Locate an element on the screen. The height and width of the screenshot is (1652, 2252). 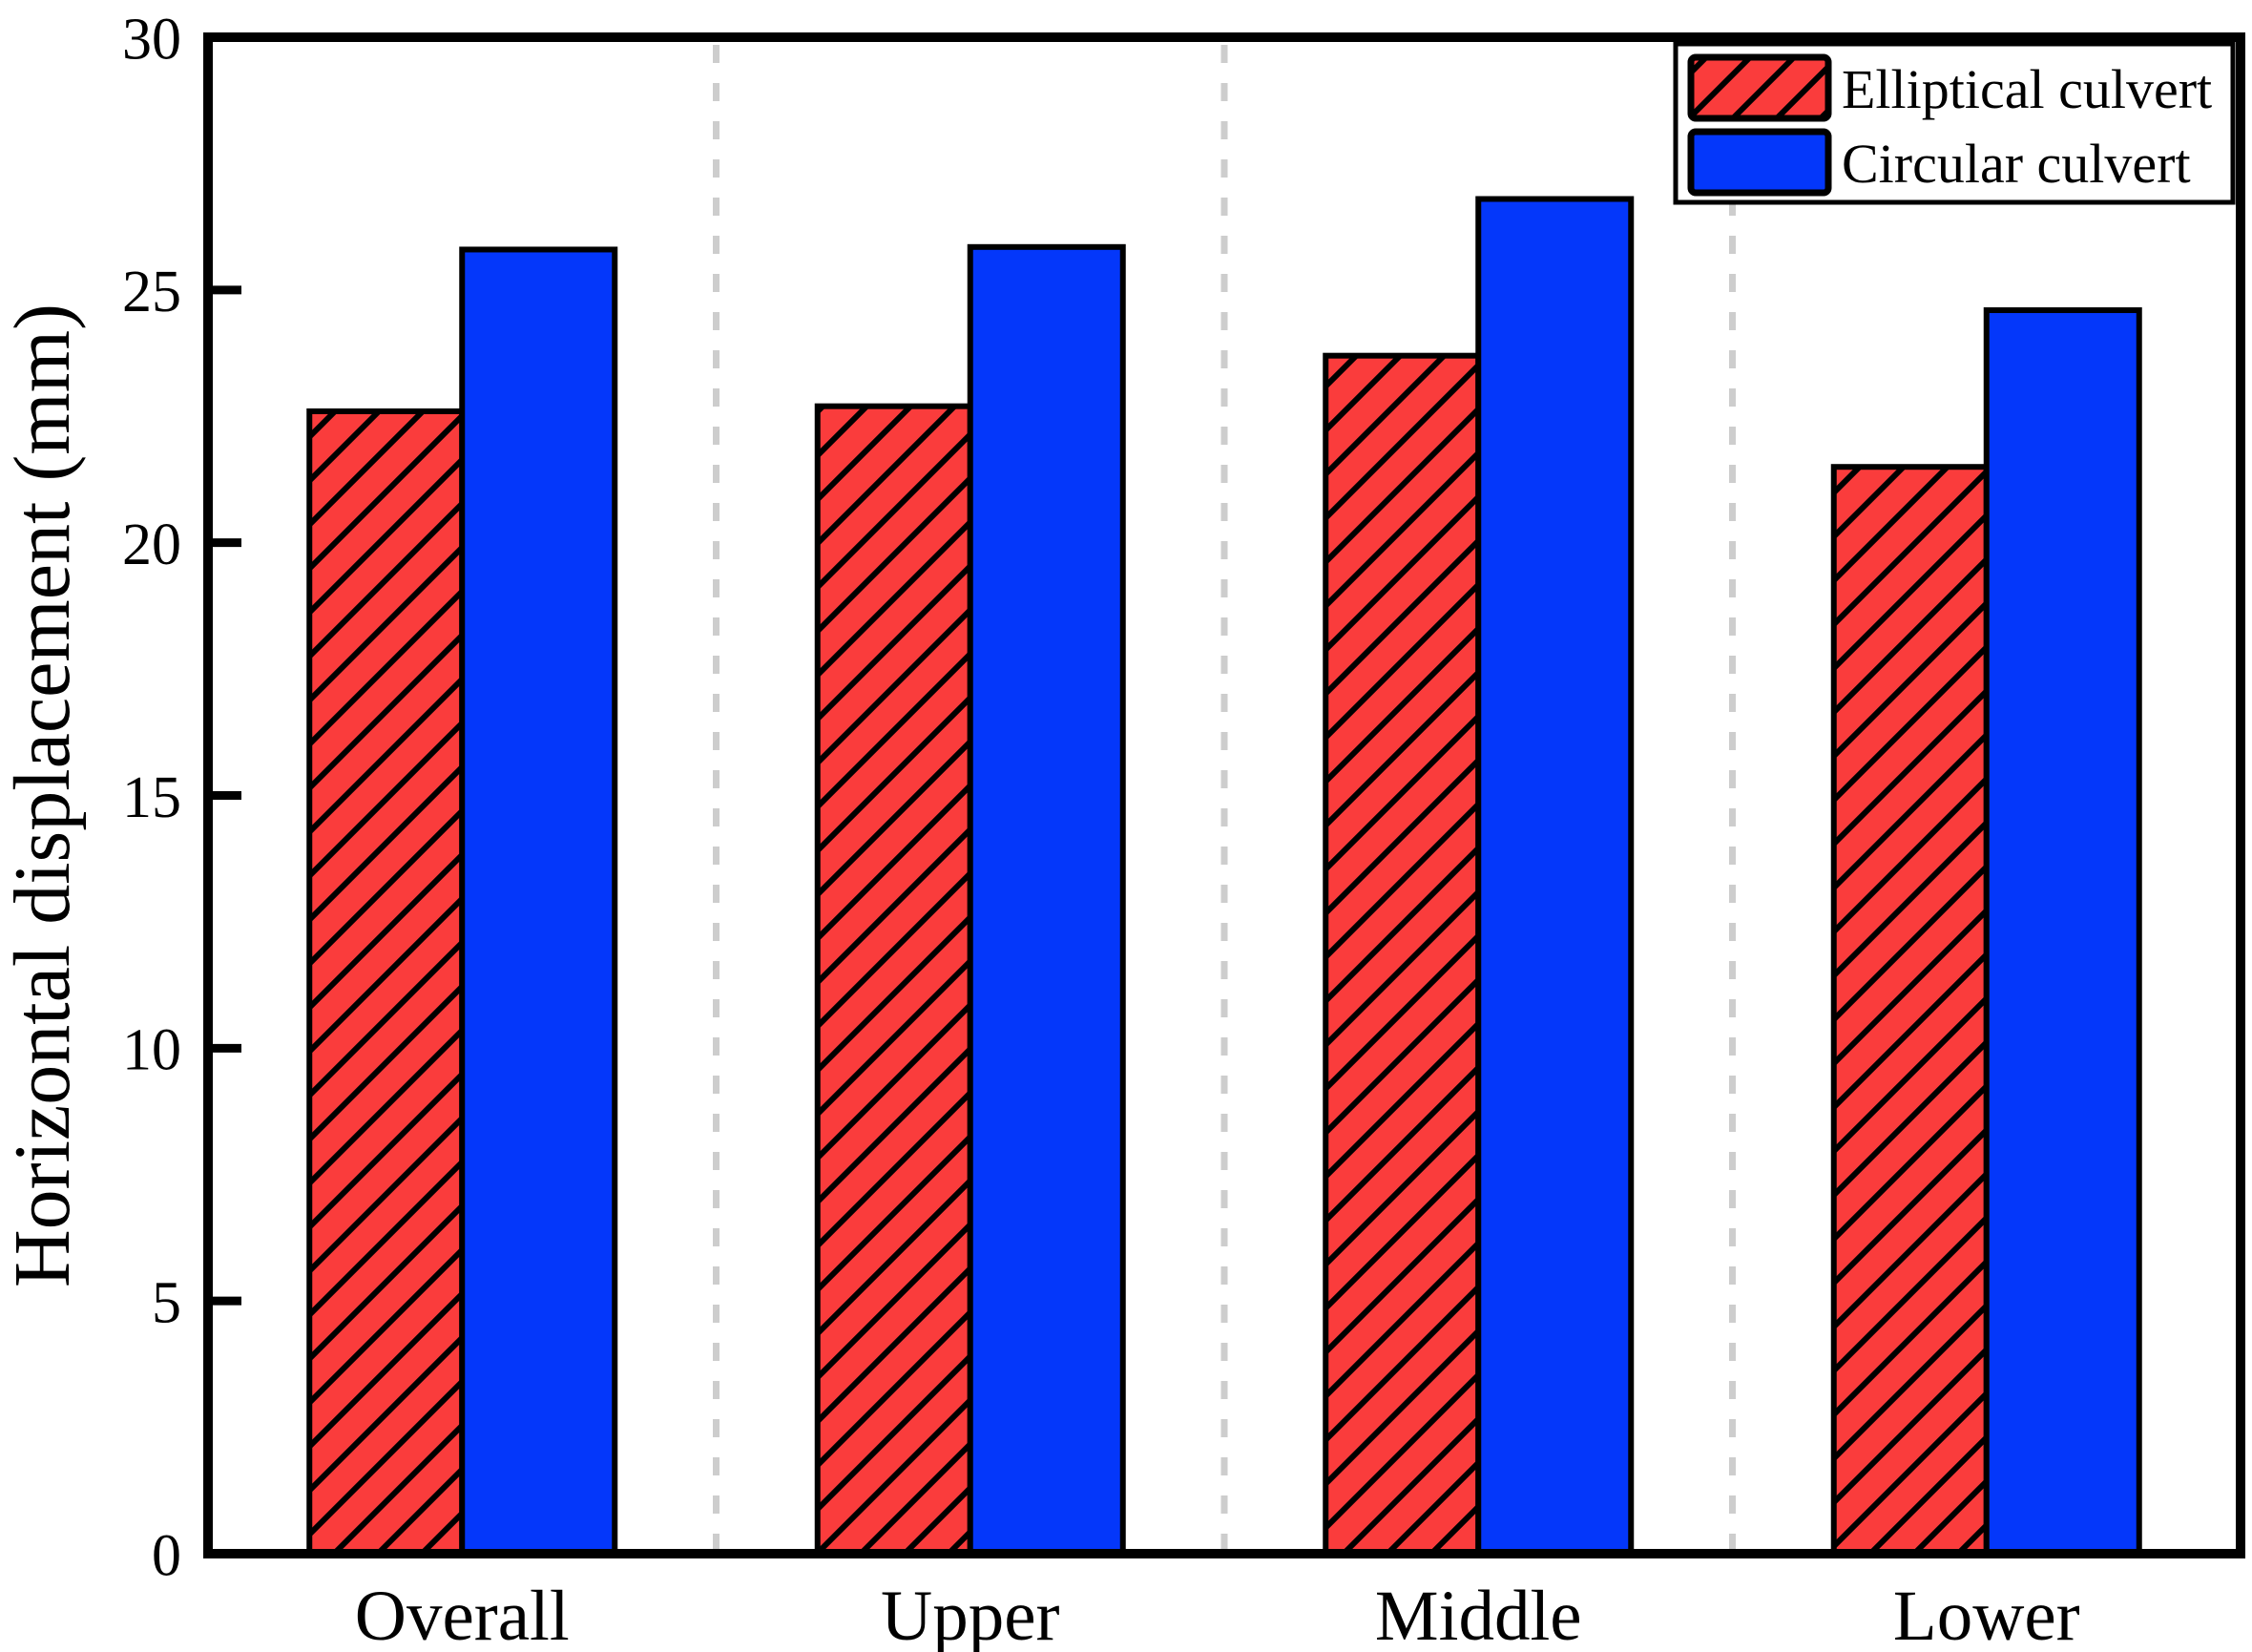
legend-swatch-elliptical-culvert is located at coordinates (1759, 87).